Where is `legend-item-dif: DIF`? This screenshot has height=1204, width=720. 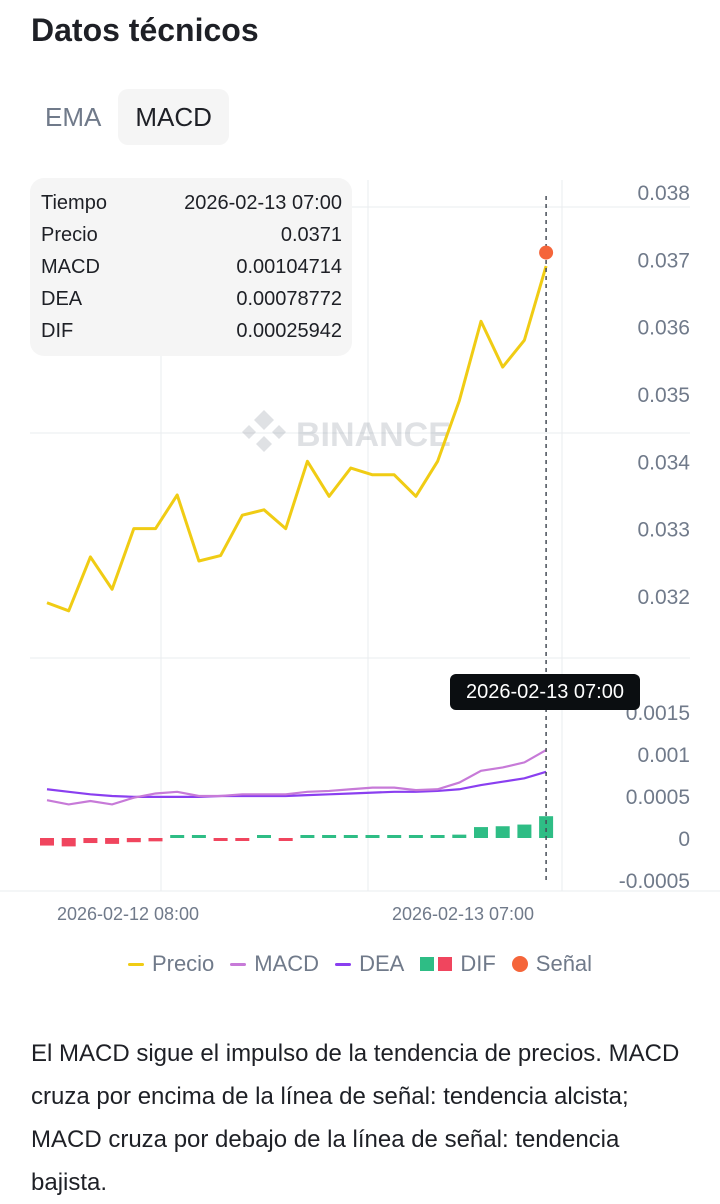
legend-item-dif: DIF is located at coordinates (458, 964).